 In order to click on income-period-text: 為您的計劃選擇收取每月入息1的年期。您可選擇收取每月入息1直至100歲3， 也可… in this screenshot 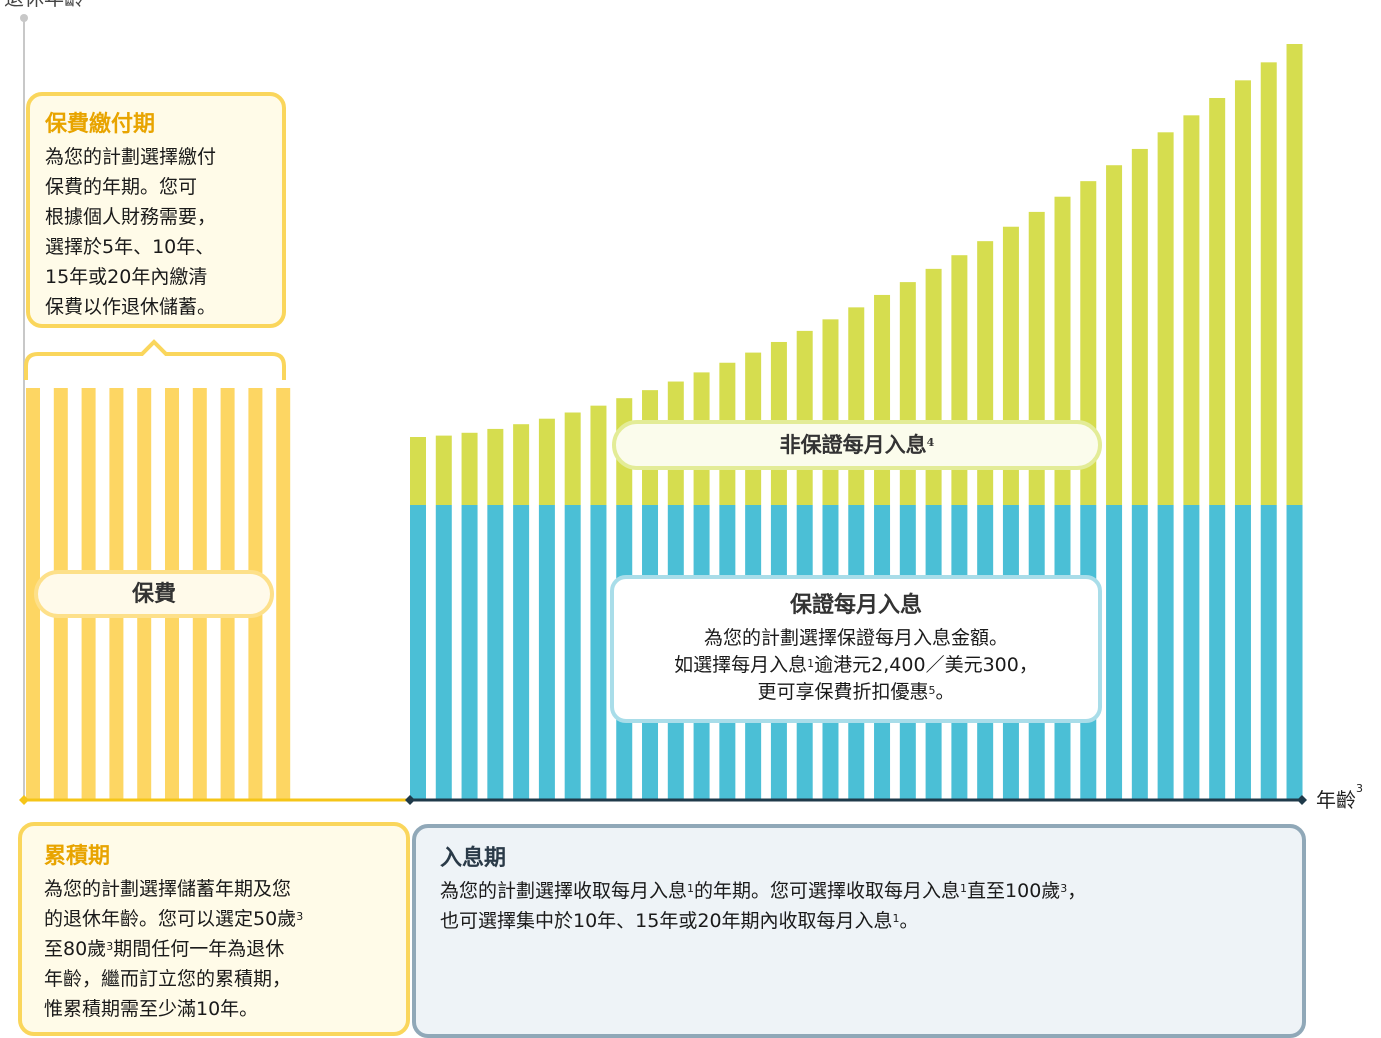, I will do `click(861, 906)`.